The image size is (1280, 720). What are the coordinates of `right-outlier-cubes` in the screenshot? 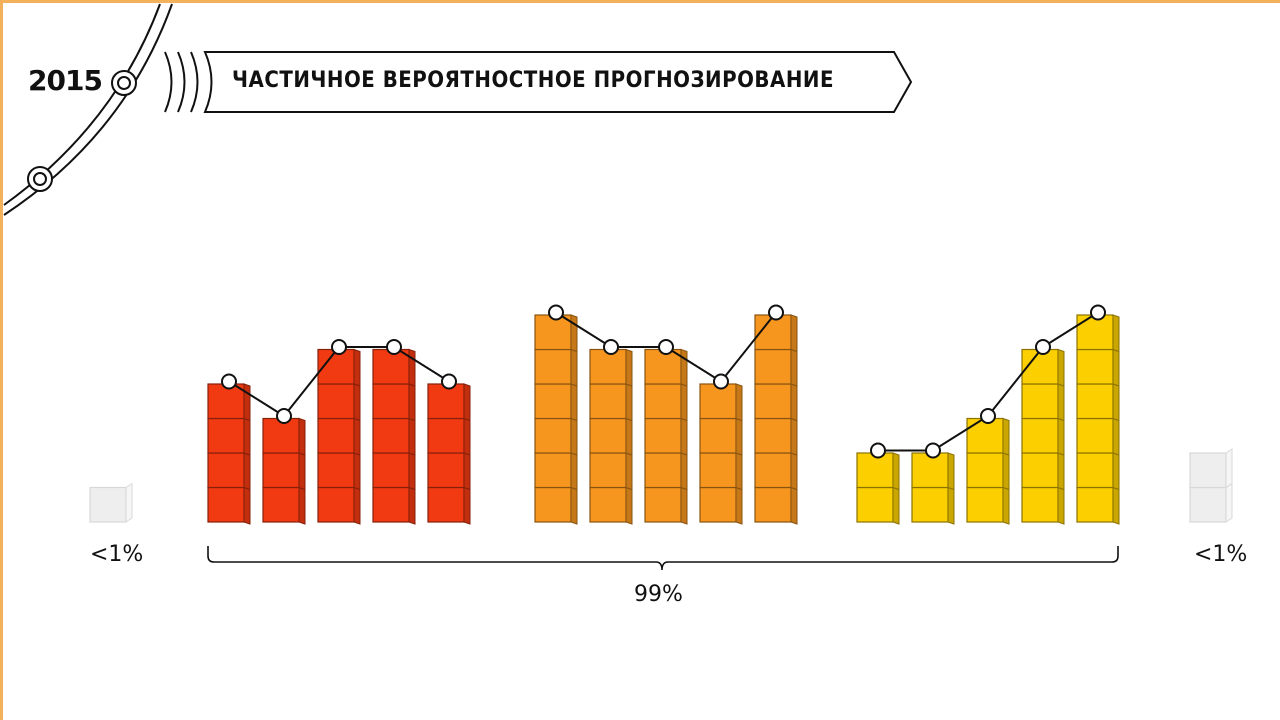 It's located at (1211, 485).